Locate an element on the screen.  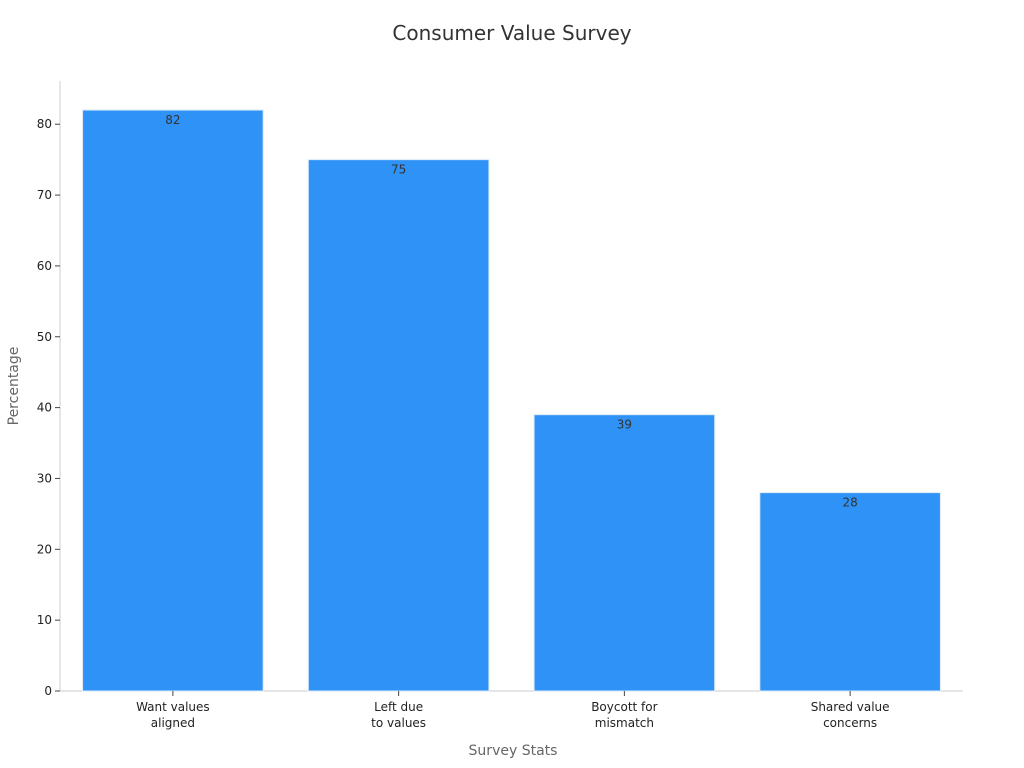
x-tick-label-line: concerns is located at coordinates (850, 723).